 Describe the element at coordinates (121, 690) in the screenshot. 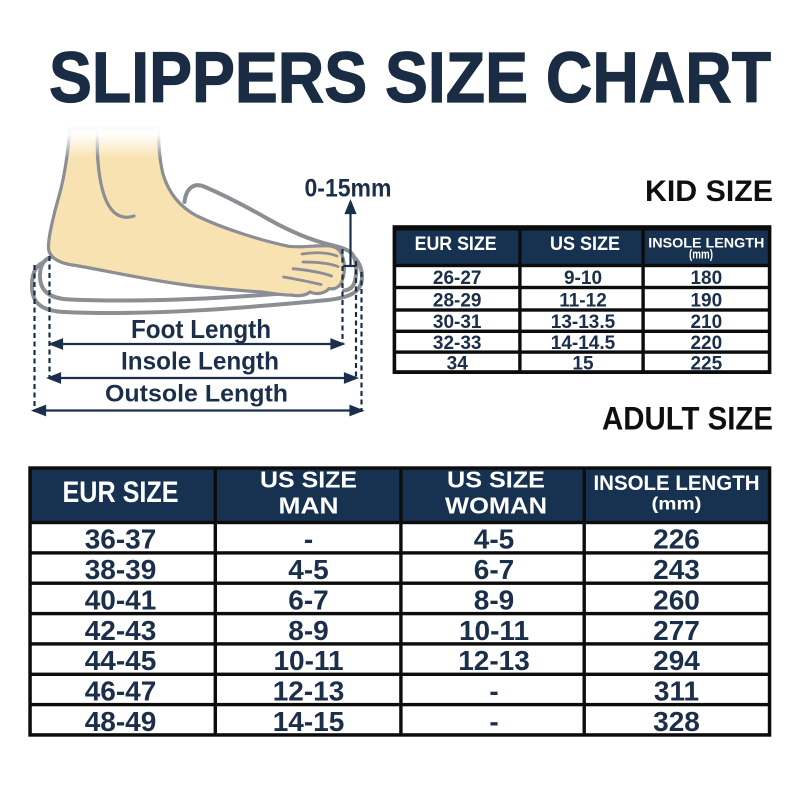

I see `svg-text: 46-47` at that location.